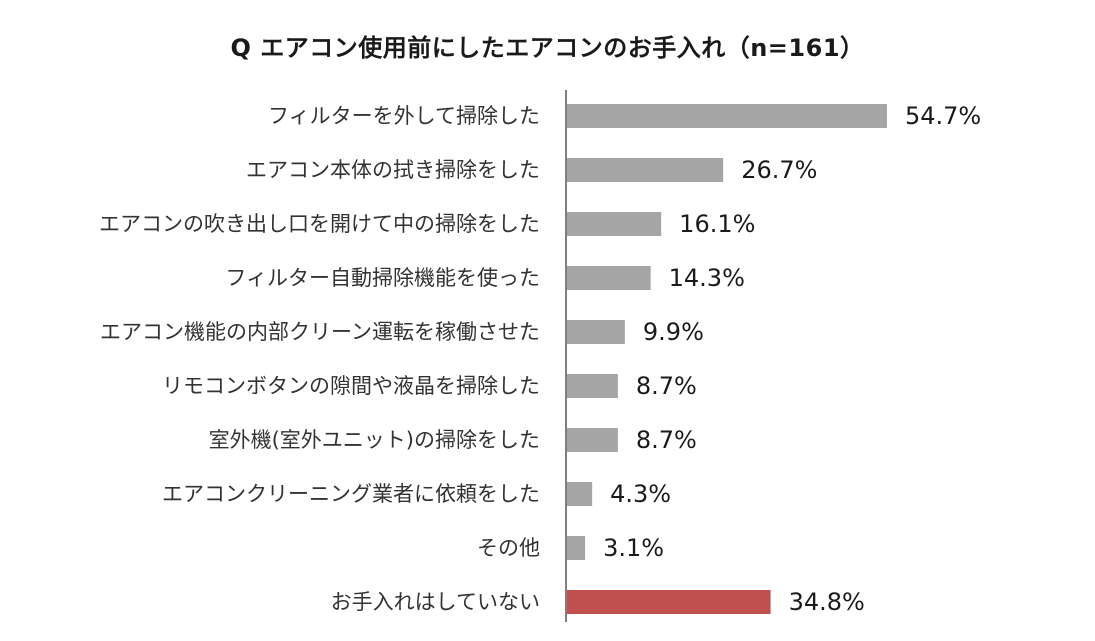 The height and width of the screenshot is (641, 1095). Describe the element at coordinates (435, 602) in the screenshot. I see `category-label: お手入れはしていない` at that location.